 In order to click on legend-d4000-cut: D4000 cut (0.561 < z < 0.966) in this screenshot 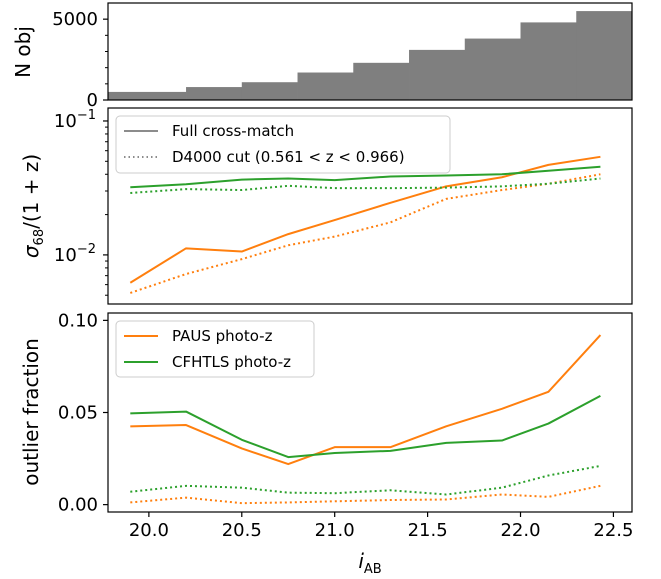, I will do `click(288, 157)`.